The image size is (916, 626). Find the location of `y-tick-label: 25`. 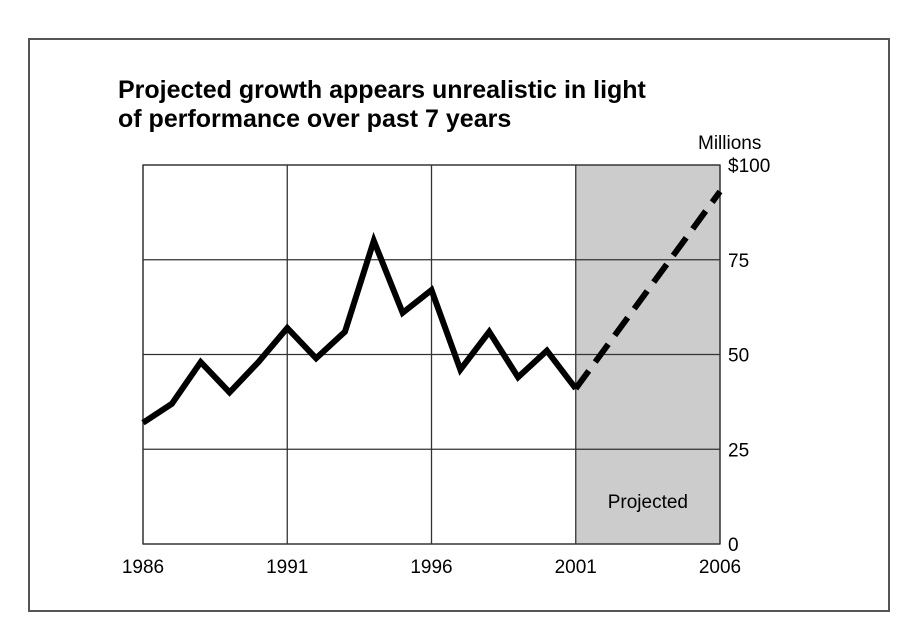

y-tick-label: 25 is located at coordinates (738, 450).